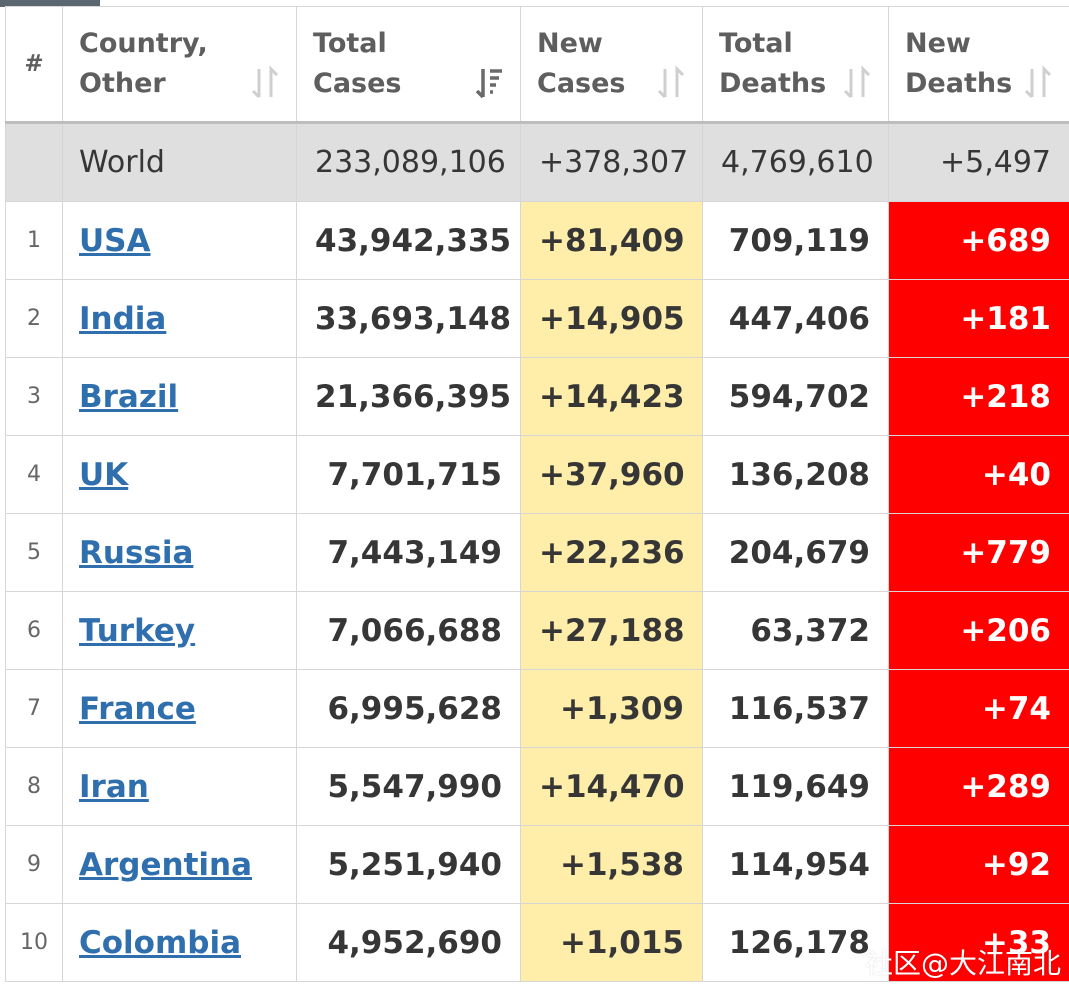 Image resolution: width=1069 pixels, height=990 pixels. Describe the element at coordinates (34, 240) in the screenshot. I see `rank-cell: 1` at that location.